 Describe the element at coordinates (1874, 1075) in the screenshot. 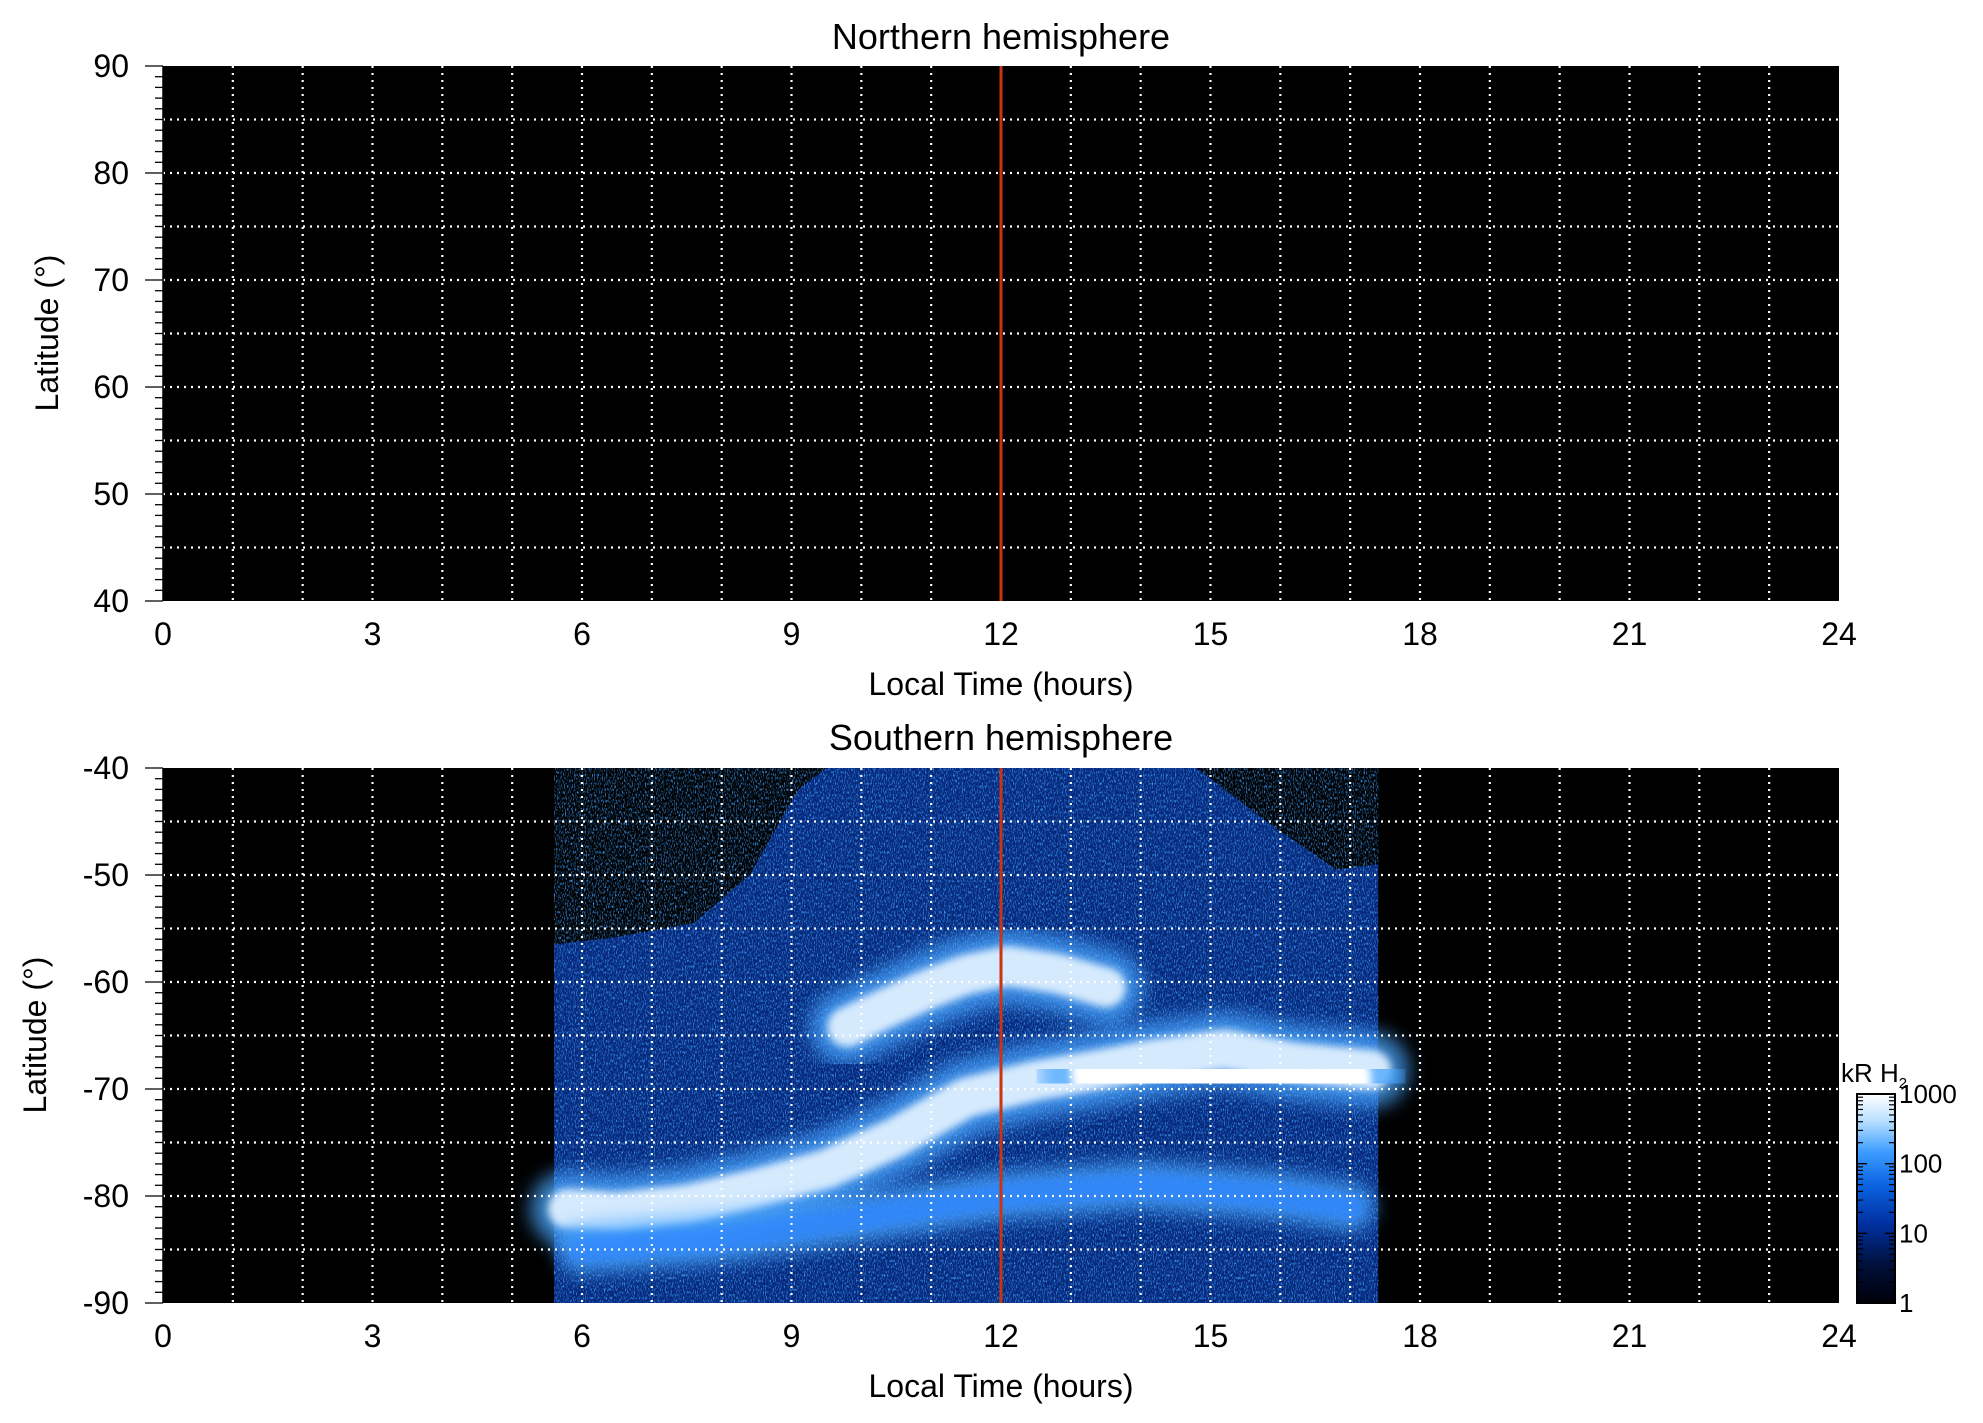

I see `colorbar-unit-label: kR H2` at that location.